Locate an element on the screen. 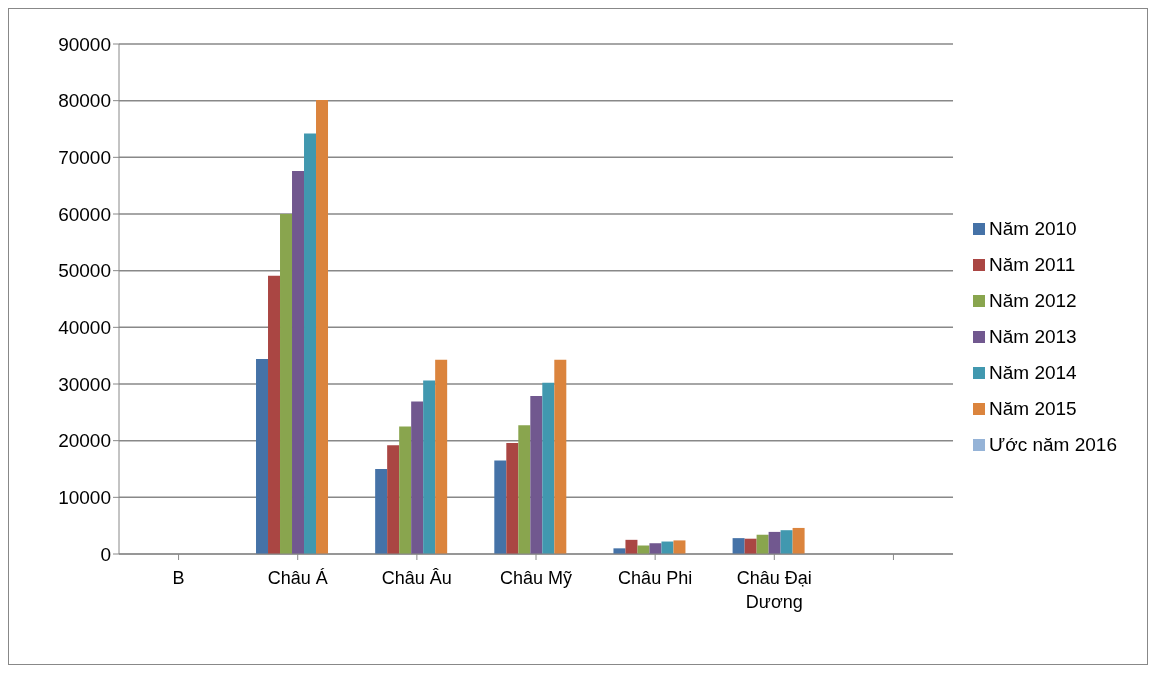  legend-label: Năm 2014 is located at coordinates (1033, 372).